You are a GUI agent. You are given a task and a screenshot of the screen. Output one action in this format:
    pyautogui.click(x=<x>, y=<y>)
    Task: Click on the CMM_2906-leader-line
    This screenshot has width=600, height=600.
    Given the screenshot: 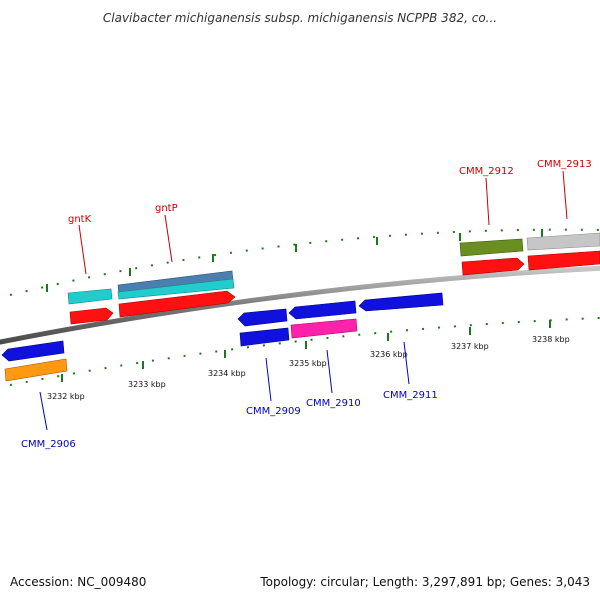 What is the action you would take?
    pyautogui.click(x=43, y=411)
    